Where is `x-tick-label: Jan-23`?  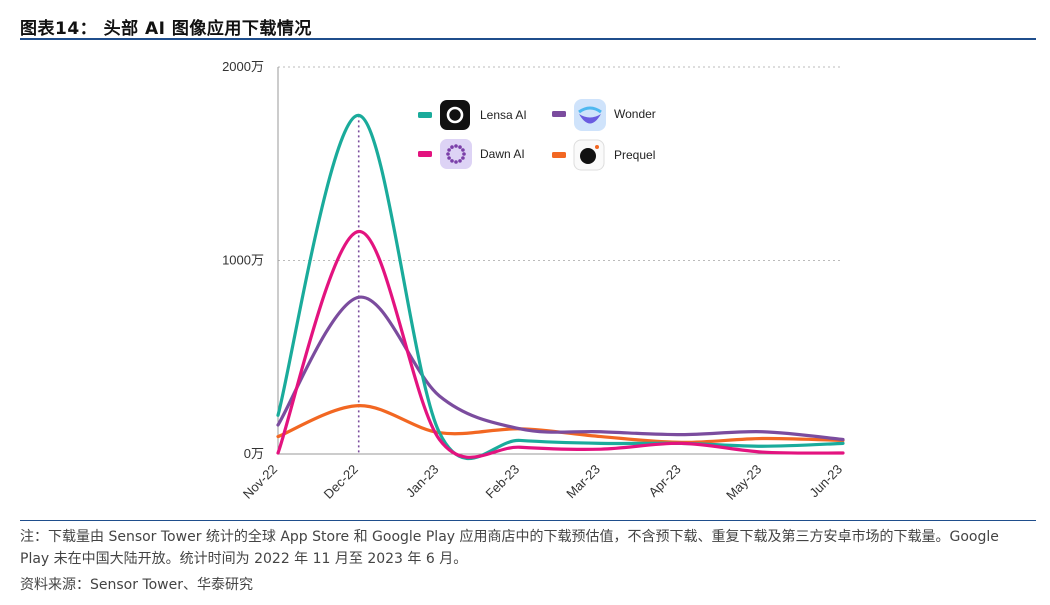 x-tick-label: Jan-23 is located at coordinates (422, 481).